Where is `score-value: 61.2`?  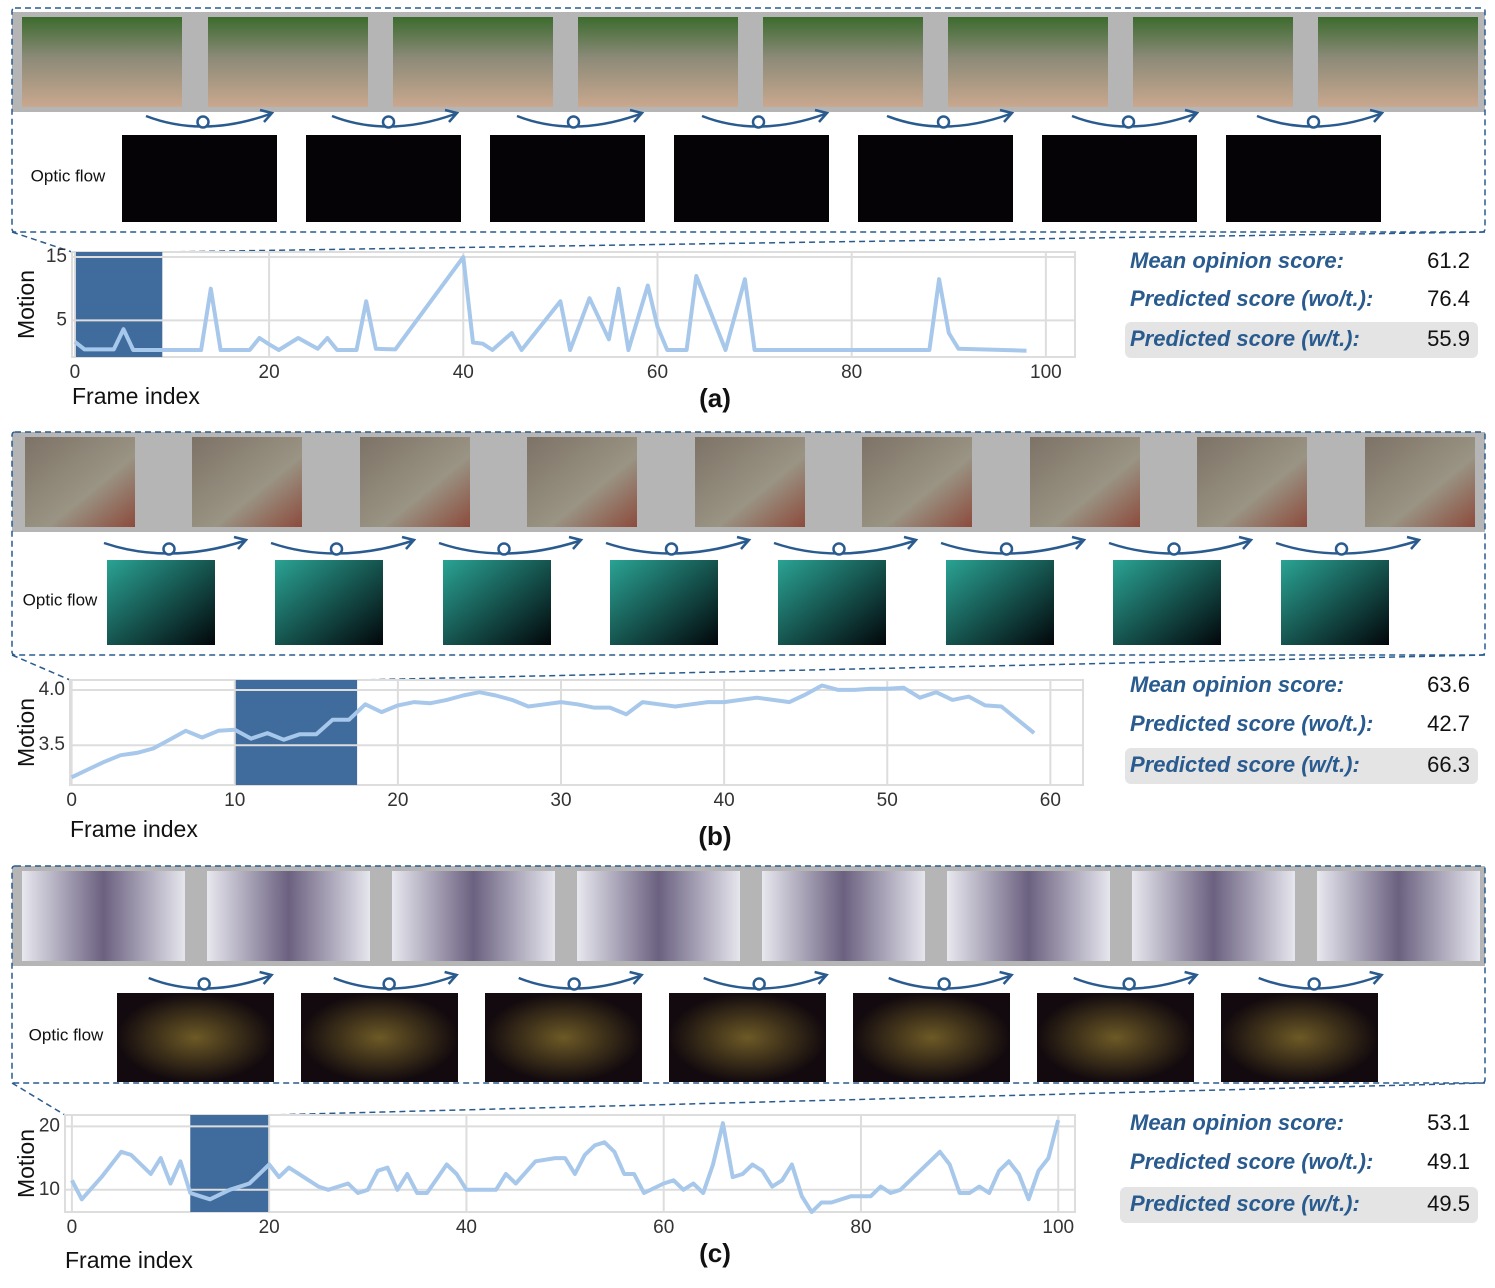
score-value: 61.2 is located at coordinates (1448, 260).